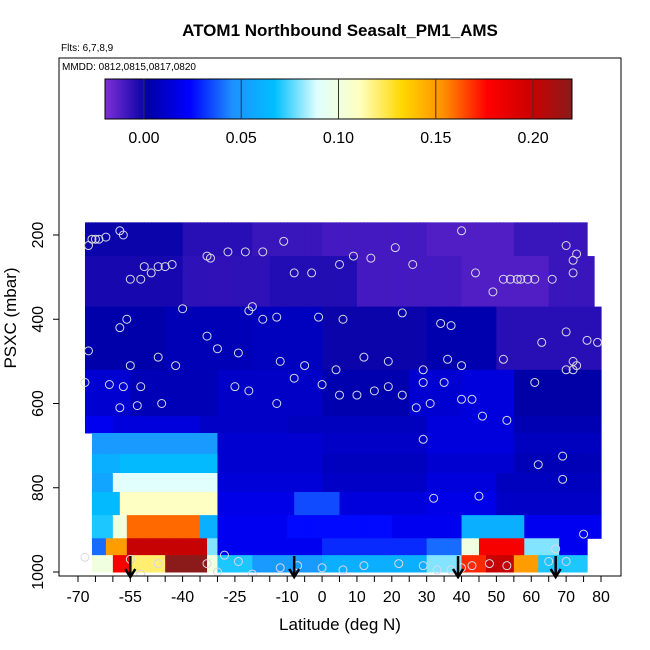 Image resolution: width=650 pixels, height=650 pixels. Describe the element at coordinates (234, 597) in the screenshot. I see `x-tick-label: -25` at that location.